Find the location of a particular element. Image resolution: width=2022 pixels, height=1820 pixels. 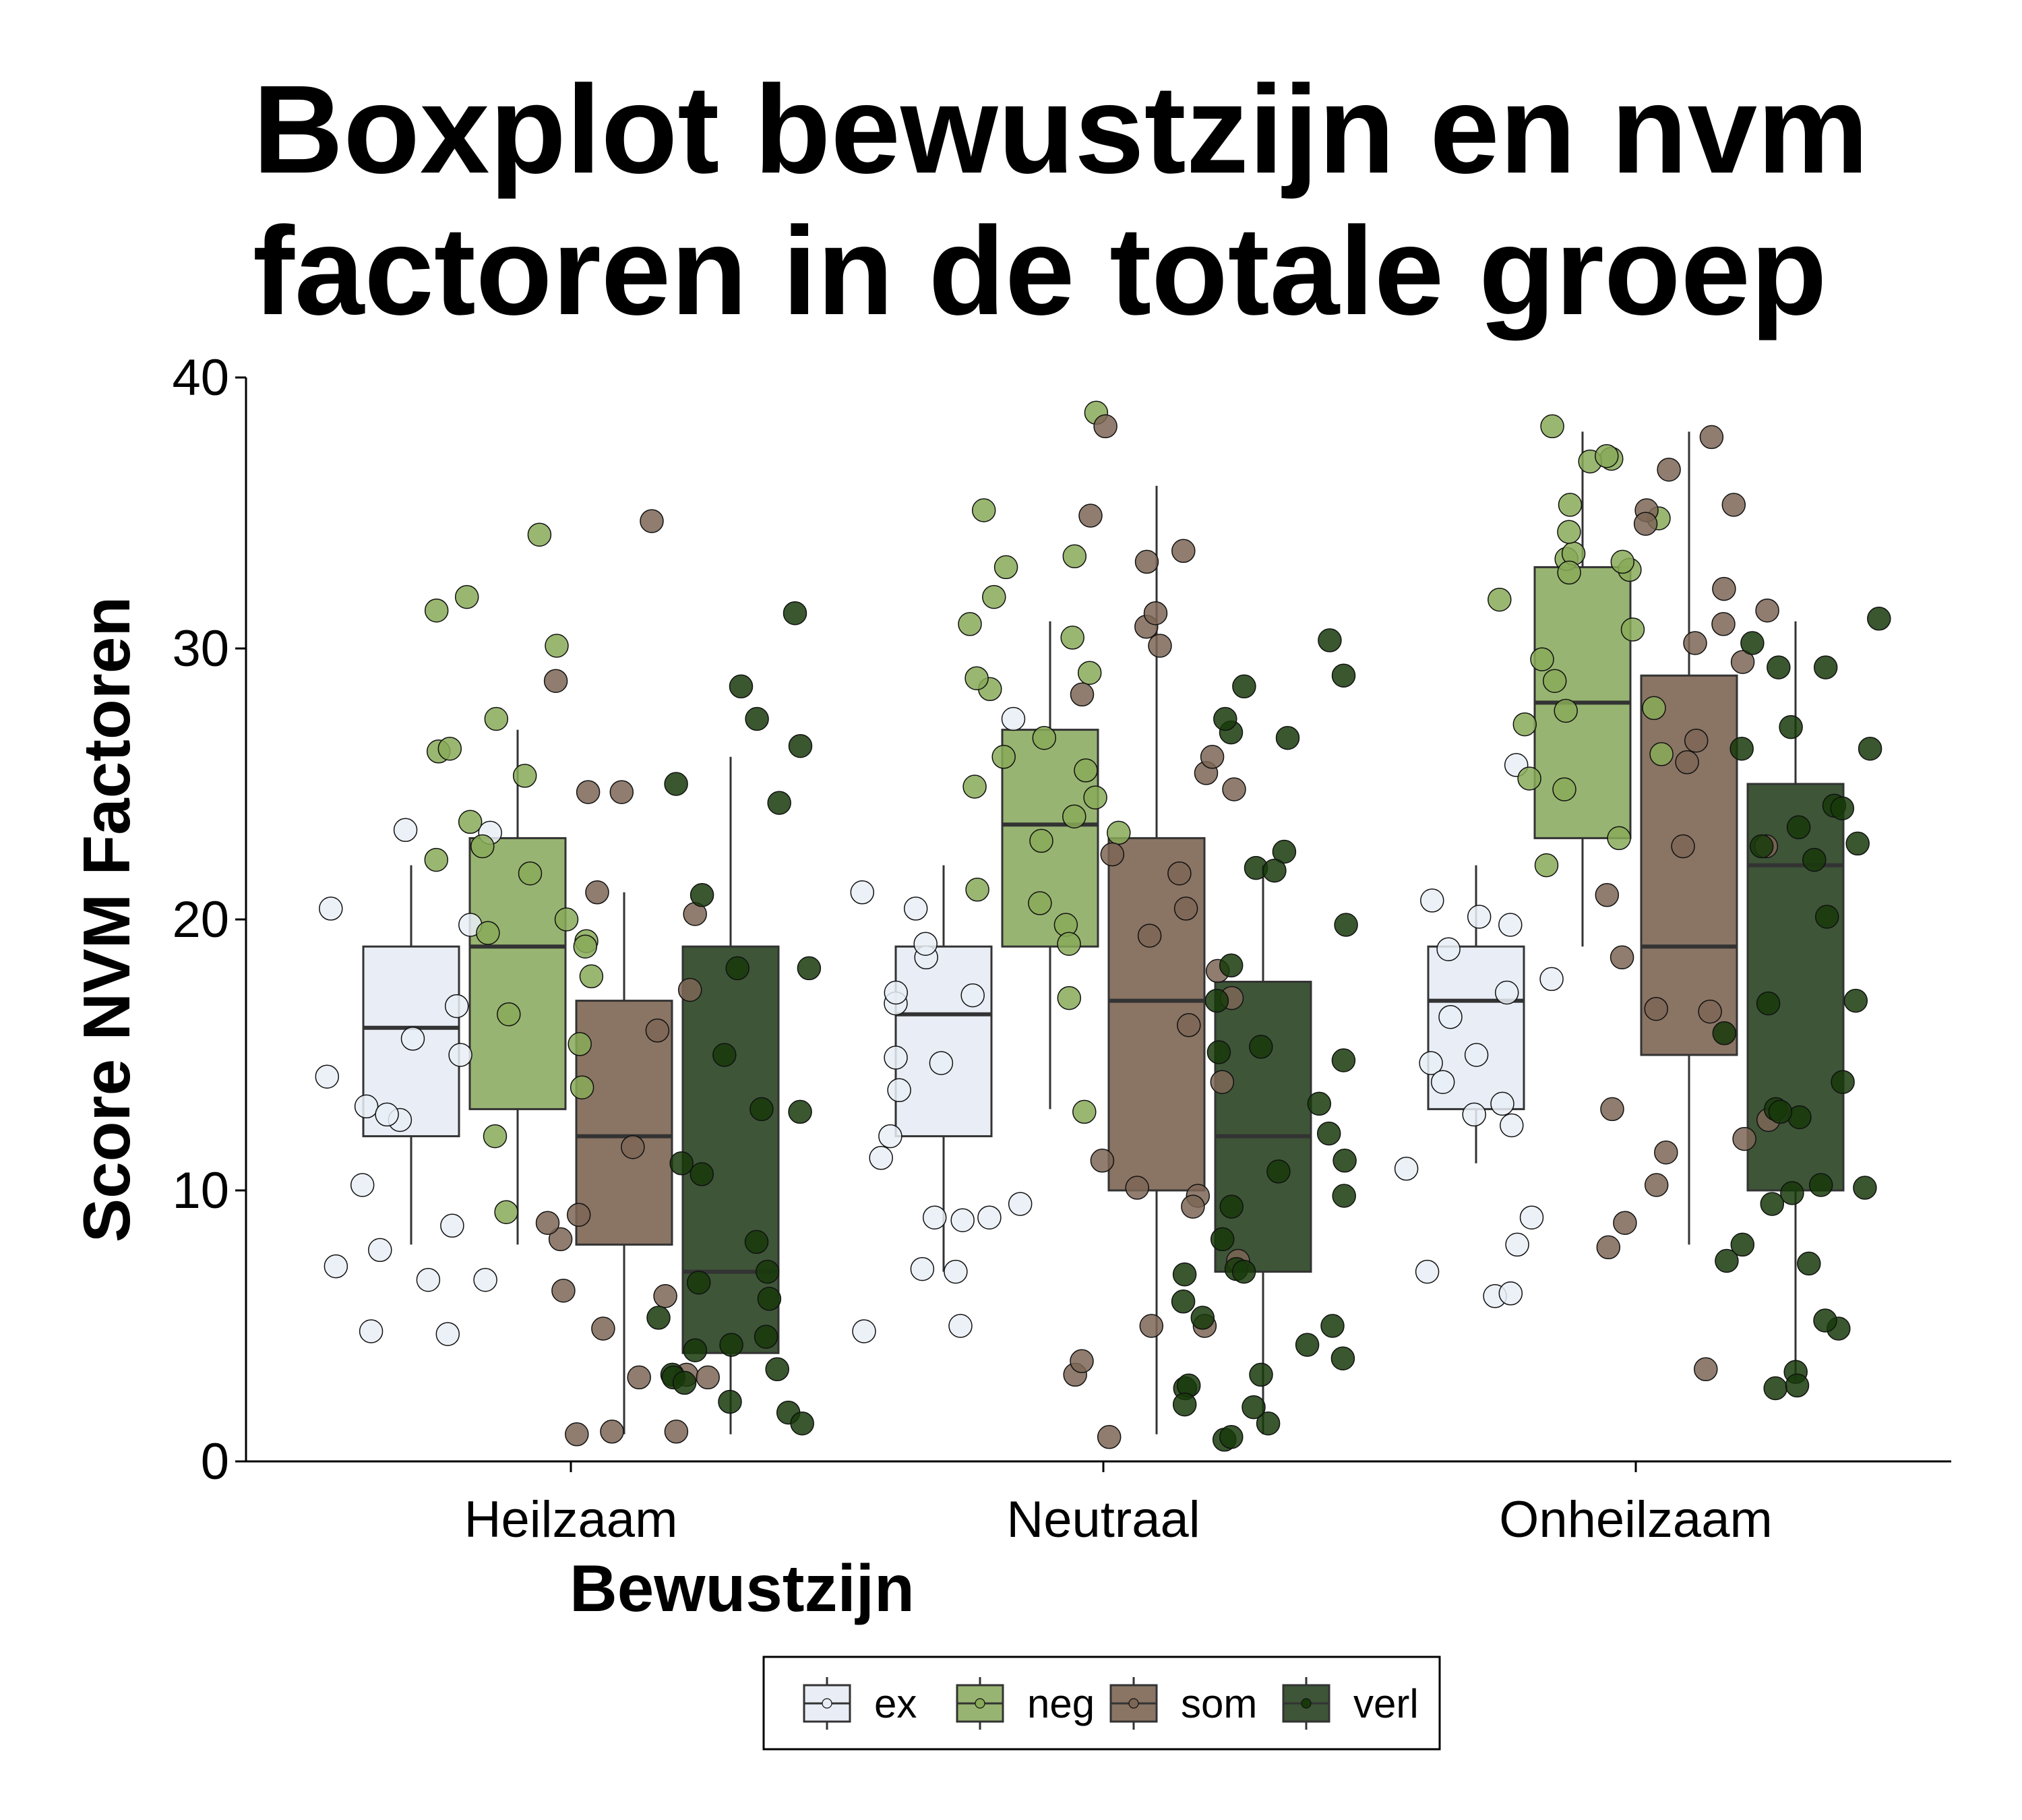

legend-label: ex is located at coordinates (895, 1703).